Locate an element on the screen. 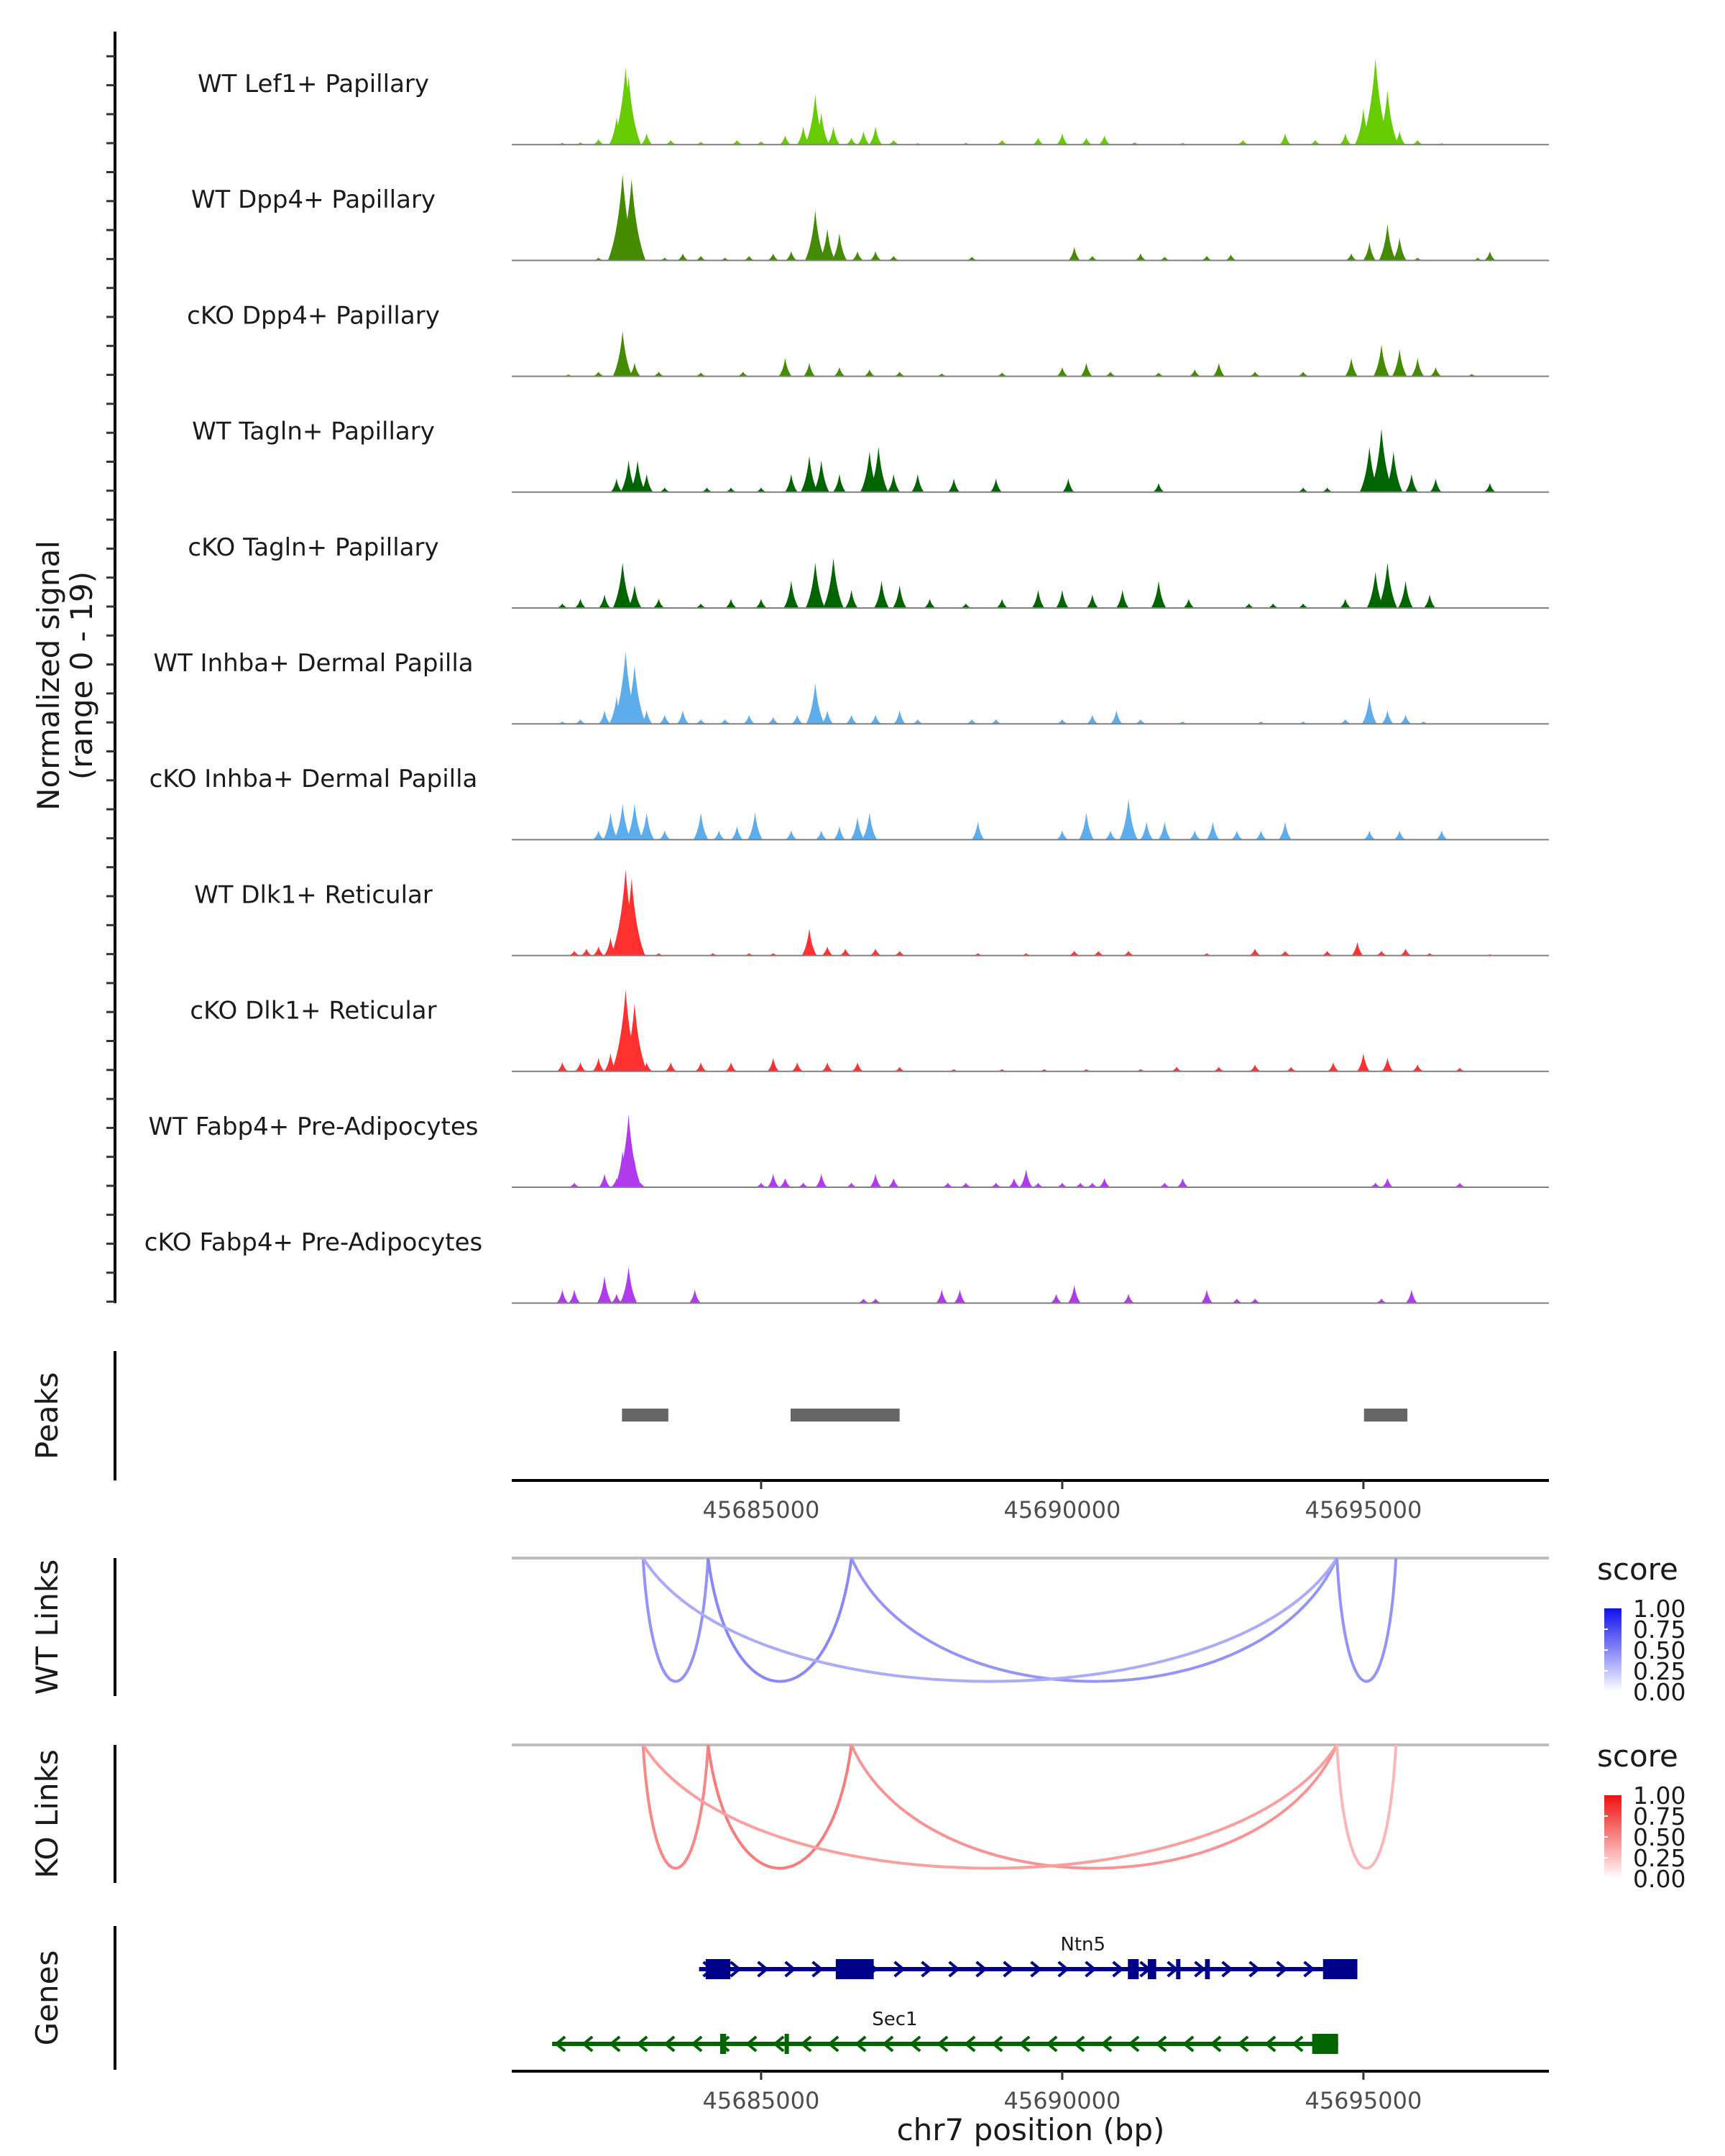  peaks-label: Peaks is located at coordinates (47, 1416).